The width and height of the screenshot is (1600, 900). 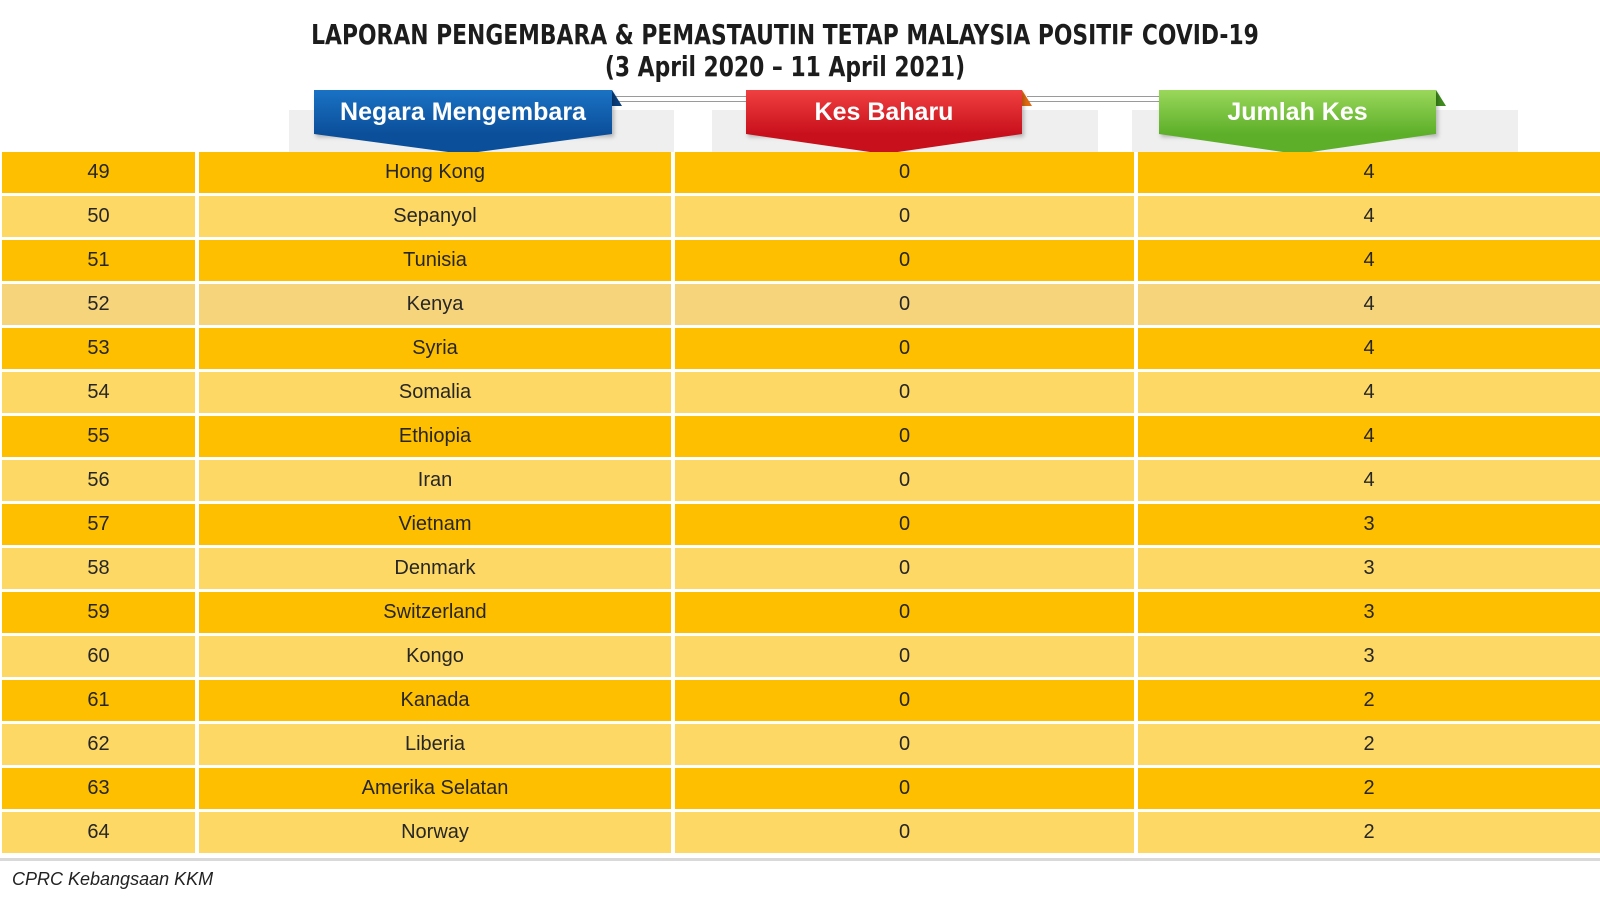 What do you see at coordinates (98, 744) in the screenshot?
I see `row-number: 62` at bounding box center [98, 744].